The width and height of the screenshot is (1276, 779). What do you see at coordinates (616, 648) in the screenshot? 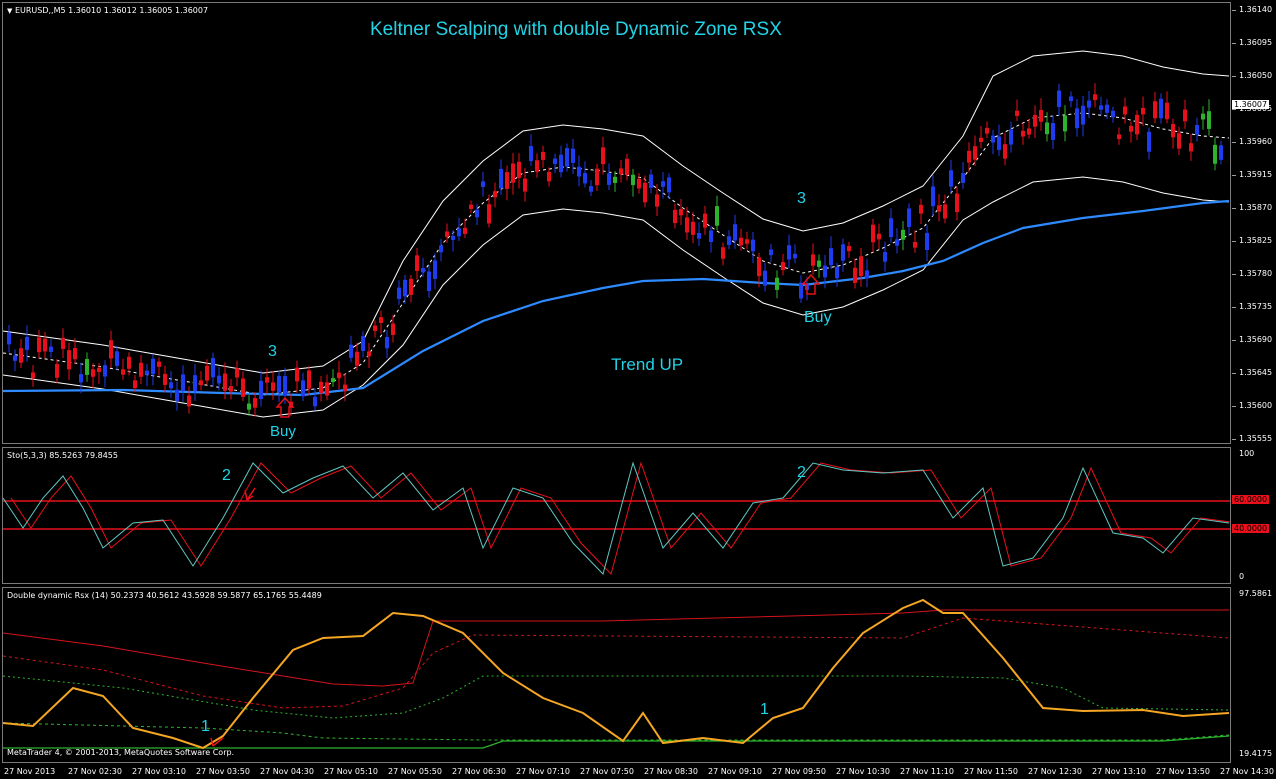
I see `rsx-upper-zone-line` at bounding box center [616, 648].